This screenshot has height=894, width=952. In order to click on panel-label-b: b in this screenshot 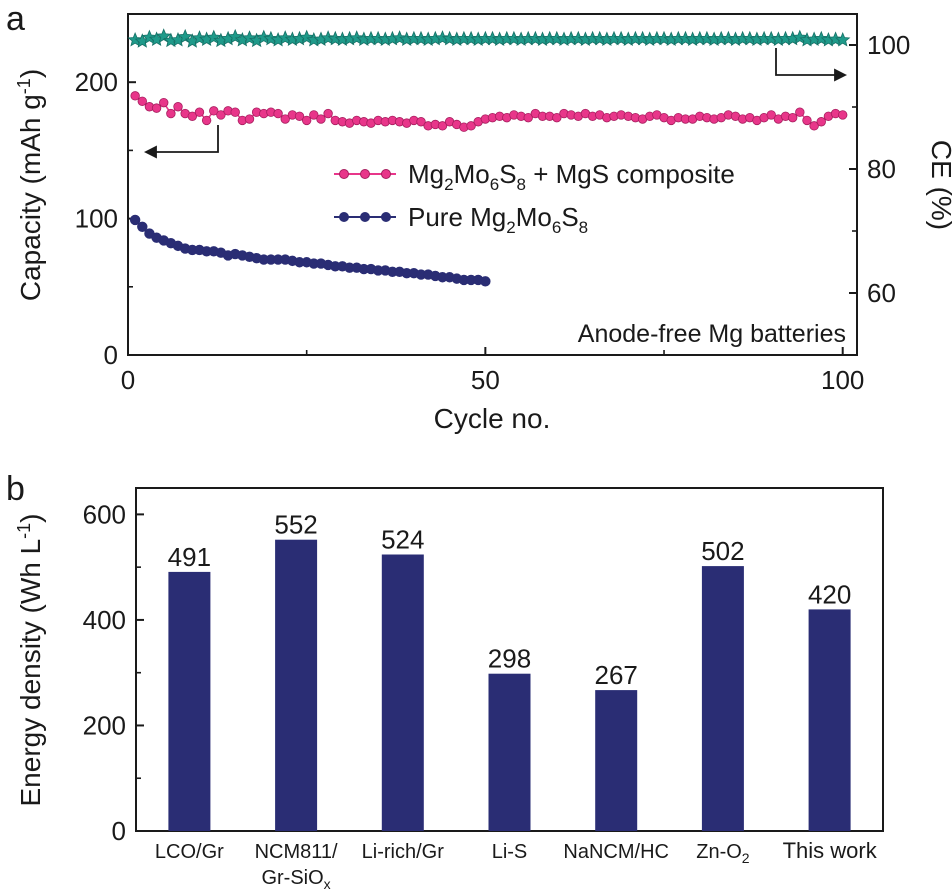, I will do `click(15, 489)`.